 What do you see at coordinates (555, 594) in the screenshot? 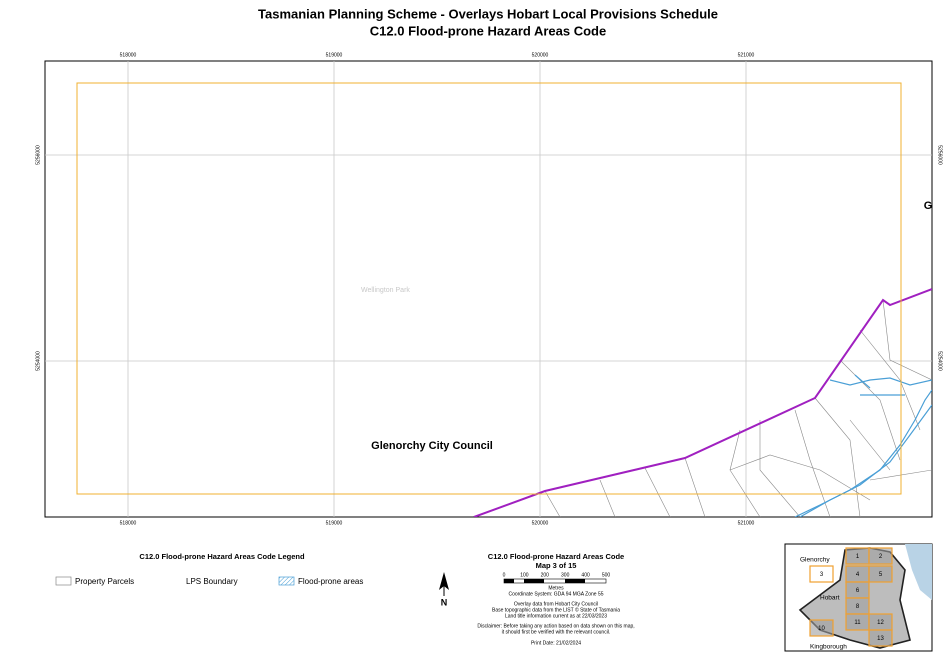
I see `coordinate-system: Coordinate System: GDA 94 MGA Zone 55` at bounding box center [555, 594].